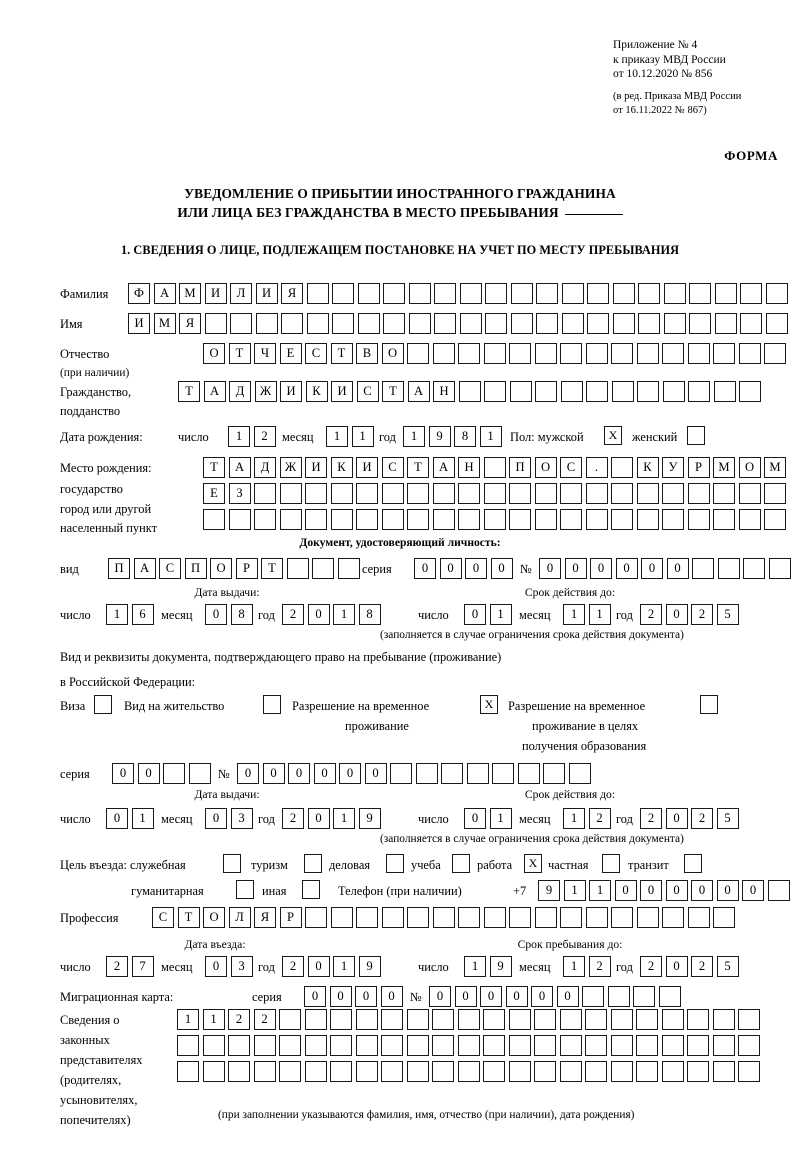 Image resolution: width=800 pixels, height=1163 pixels. Describe the element at coordinates (341, 467) in the screenshot. I see `char-cell: К` at that location.